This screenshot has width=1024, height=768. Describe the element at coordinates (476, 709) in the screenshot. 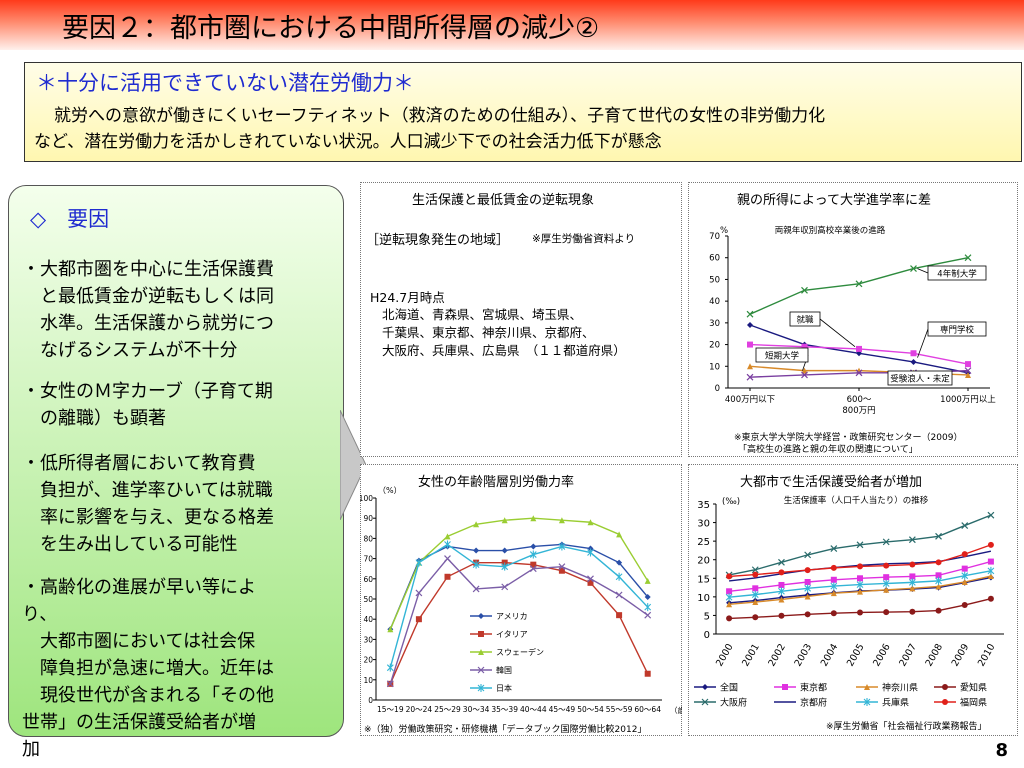

I see `x-tick-label: 30～34` at that location.